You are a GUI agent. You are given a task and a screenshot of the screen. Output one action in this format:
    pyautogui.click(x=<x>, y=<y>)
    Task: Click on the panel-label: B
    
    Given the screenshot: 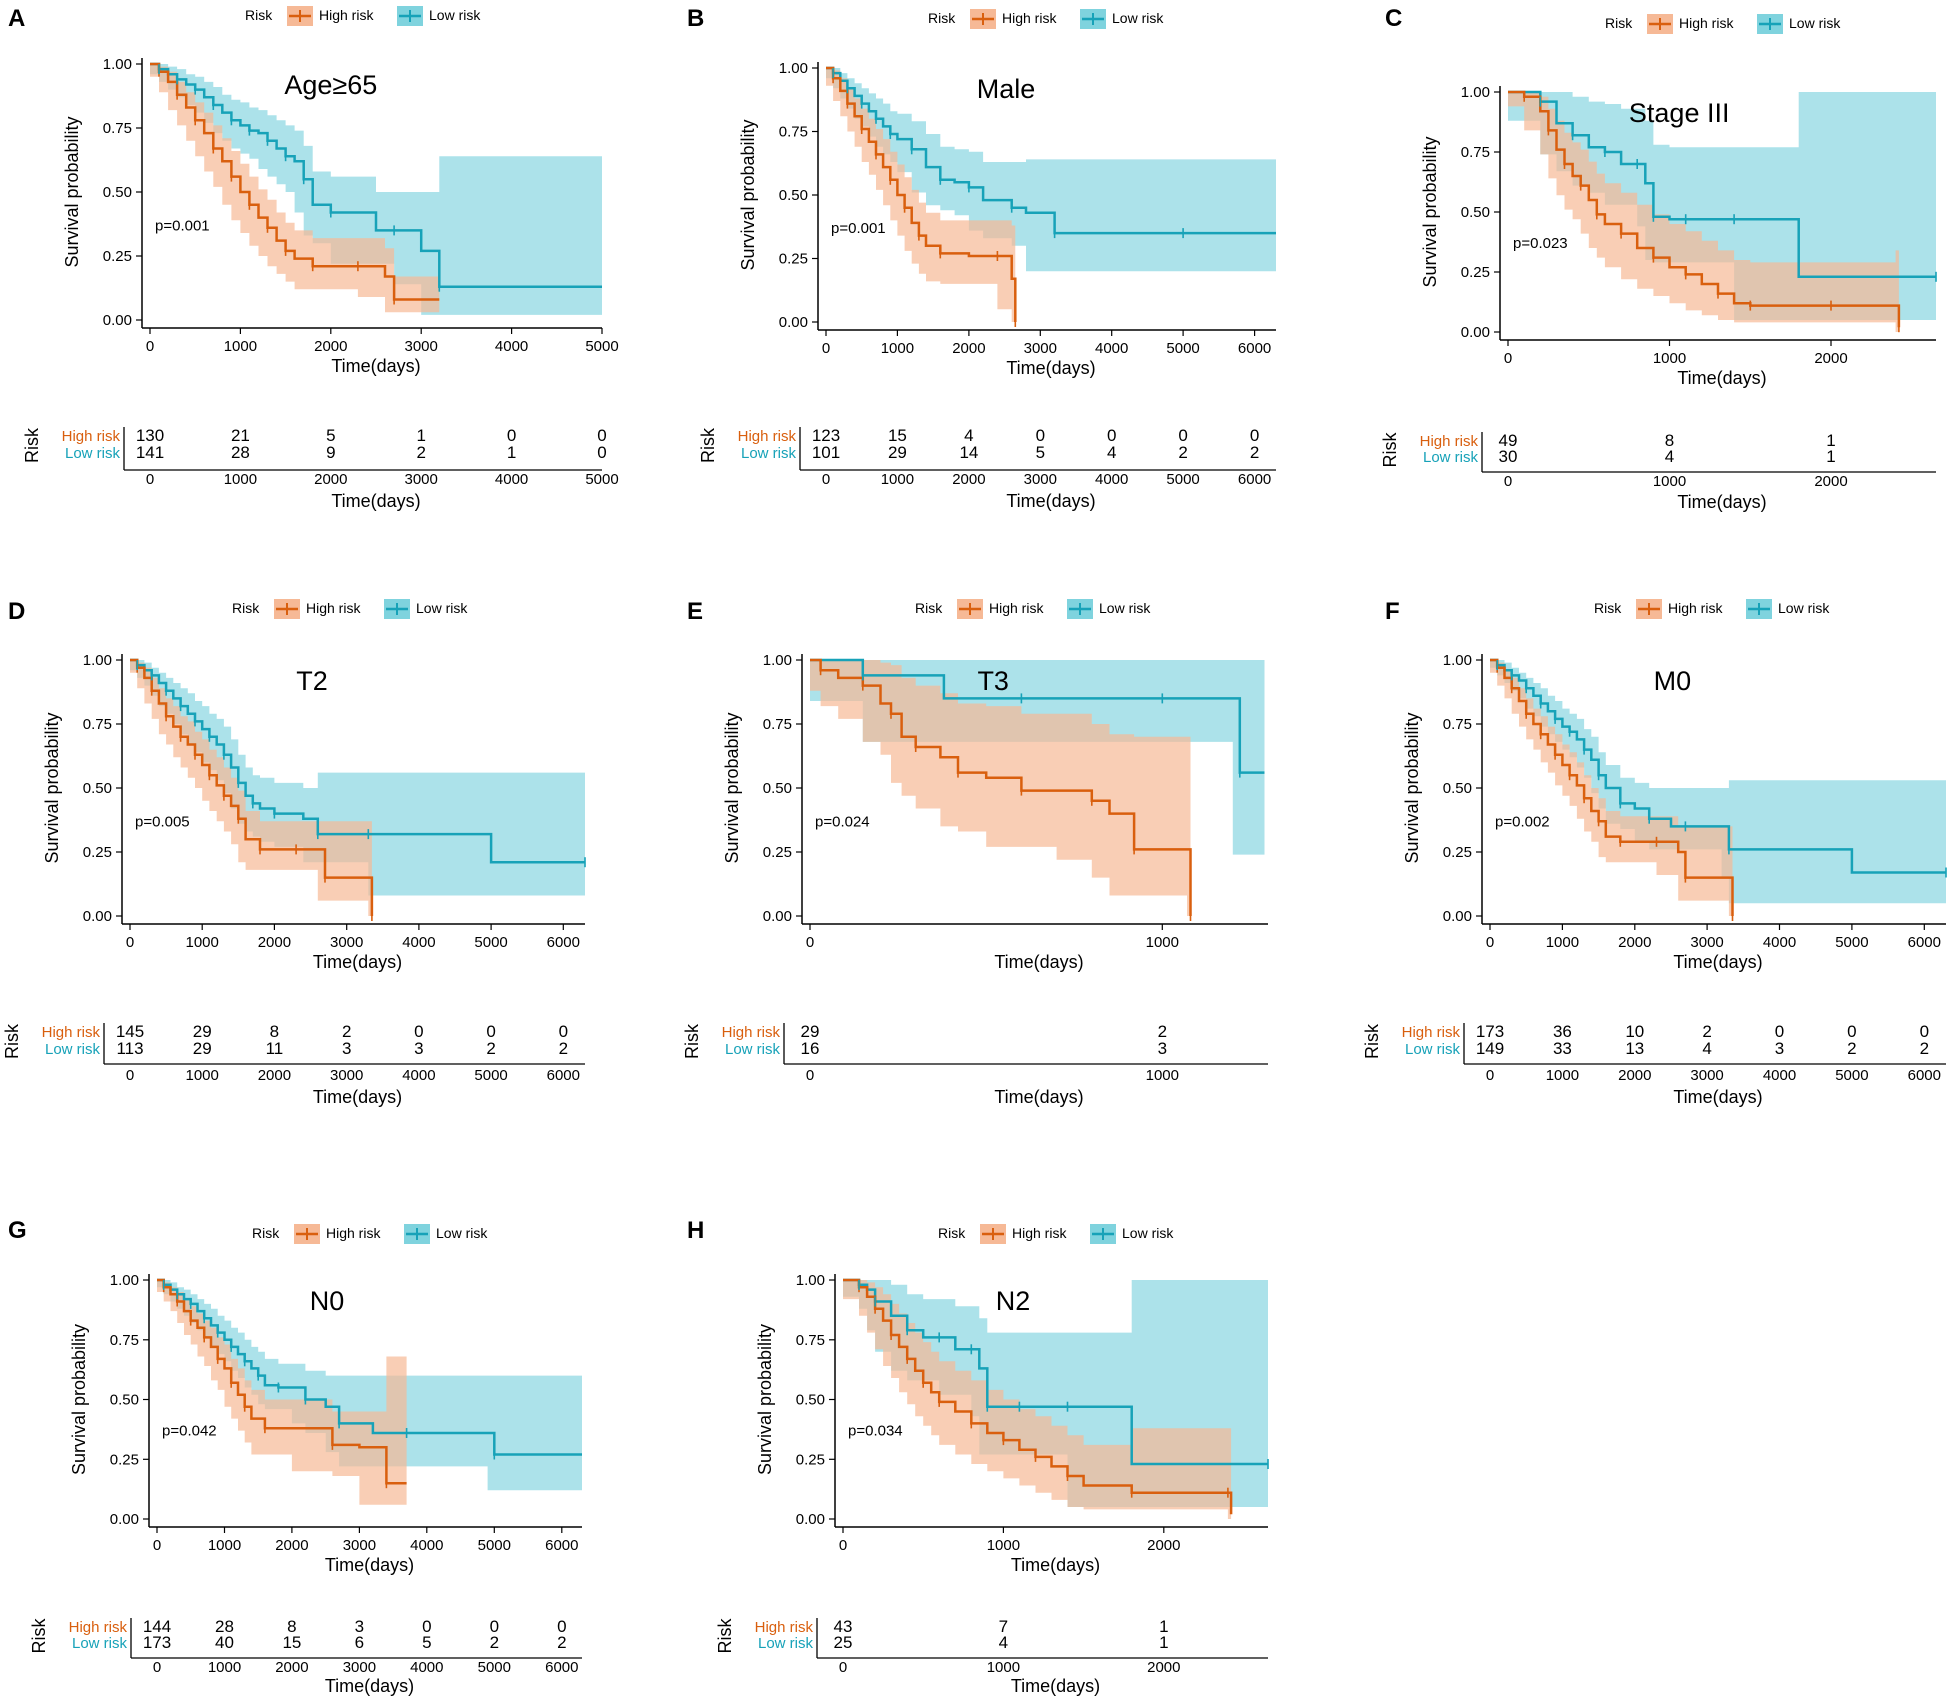 What is the action you would take?
    pyautogui.click(x=695, y=18)
    